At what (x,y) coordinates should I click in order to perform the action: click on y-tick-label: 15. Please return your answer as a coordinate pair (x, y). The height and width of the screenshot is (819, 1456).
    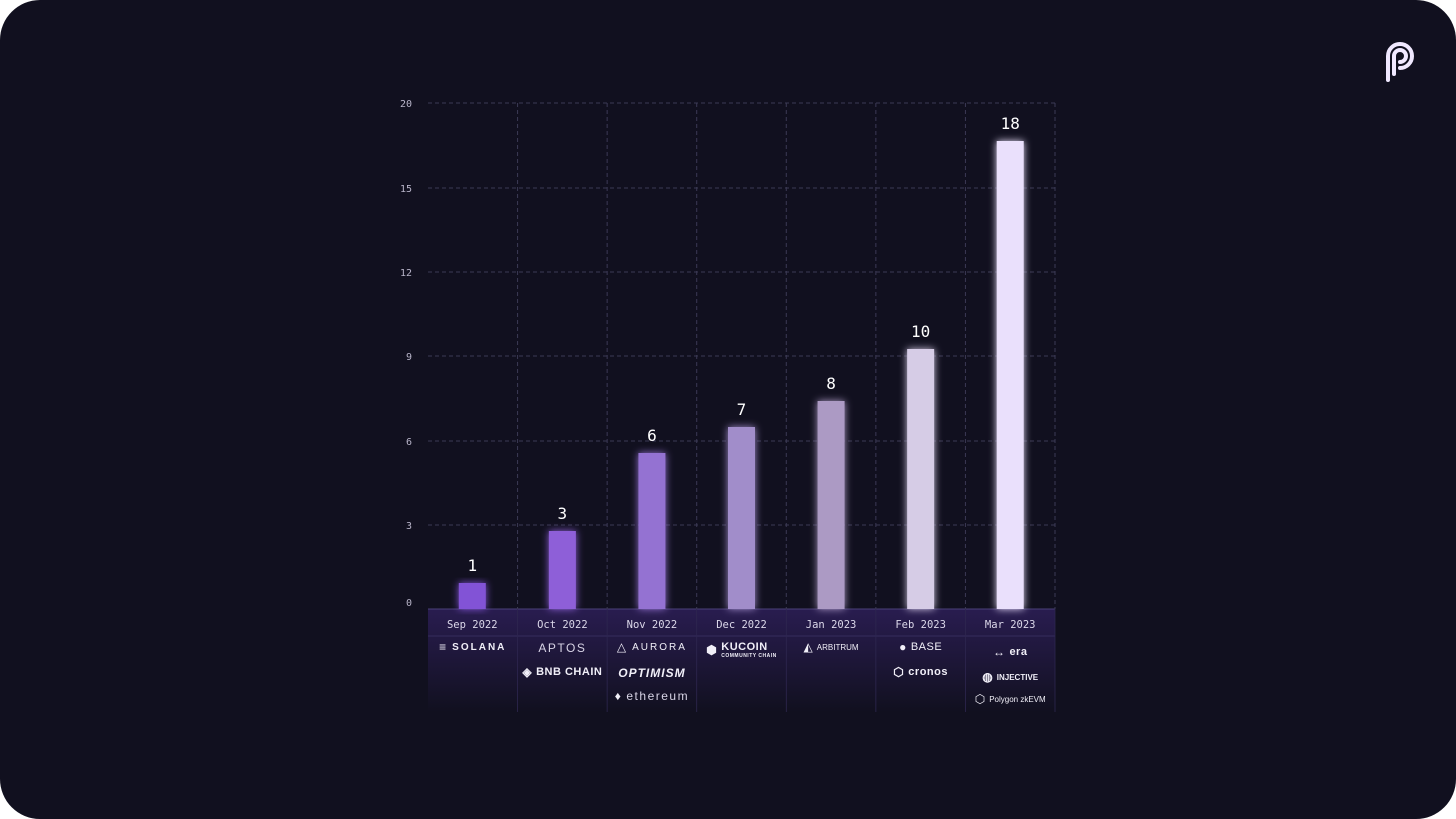
    Looking at the image, I should click on (406, 189).